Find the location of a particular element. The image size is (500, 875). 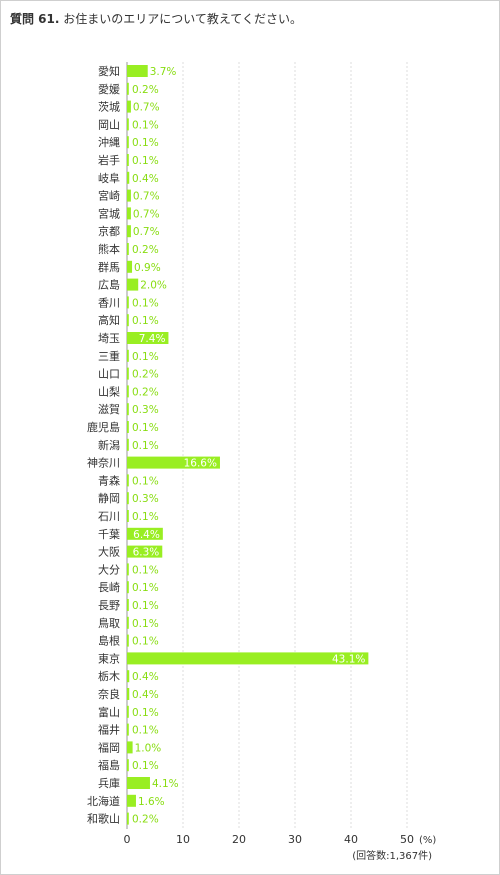

category-label: 福井 is located at coordinates (109, 730).